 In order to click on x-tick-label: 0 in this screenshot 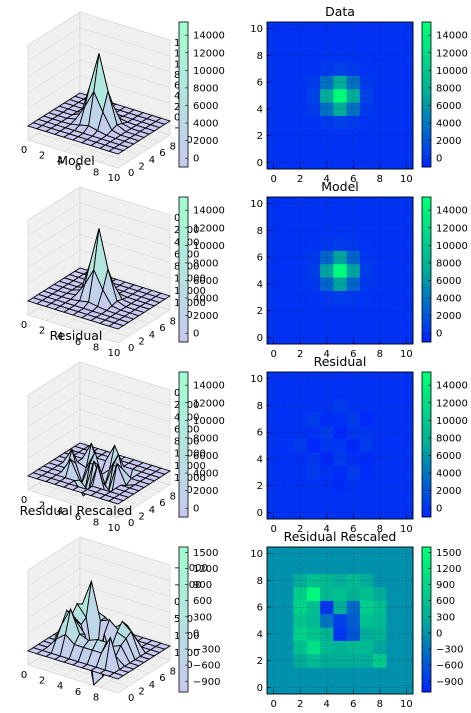, I will do `click(24, 500)`.